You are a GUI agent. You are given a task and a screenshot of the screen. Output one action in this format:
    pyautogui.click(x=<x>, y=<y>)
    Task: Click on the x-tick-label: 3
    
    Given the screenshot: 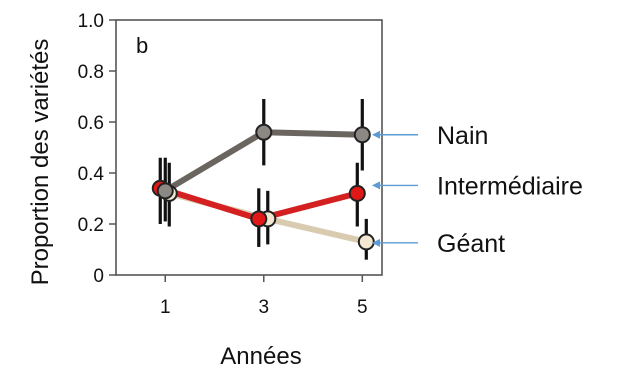 What is the action you would take?
    pyautogui.click(x=263, y=307)
    